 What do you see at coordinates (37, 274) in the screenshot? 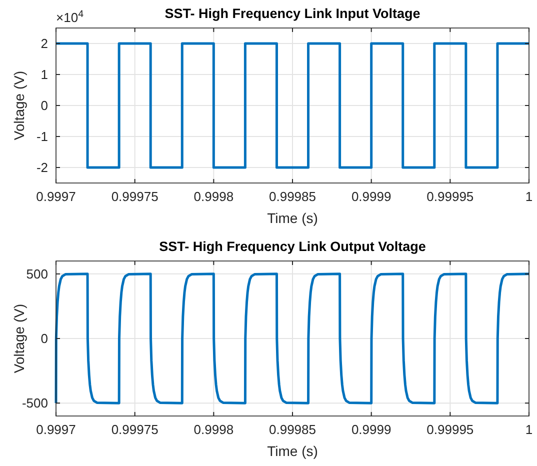
I see `y-tick-label: 500` at bounding box center [37, 274].